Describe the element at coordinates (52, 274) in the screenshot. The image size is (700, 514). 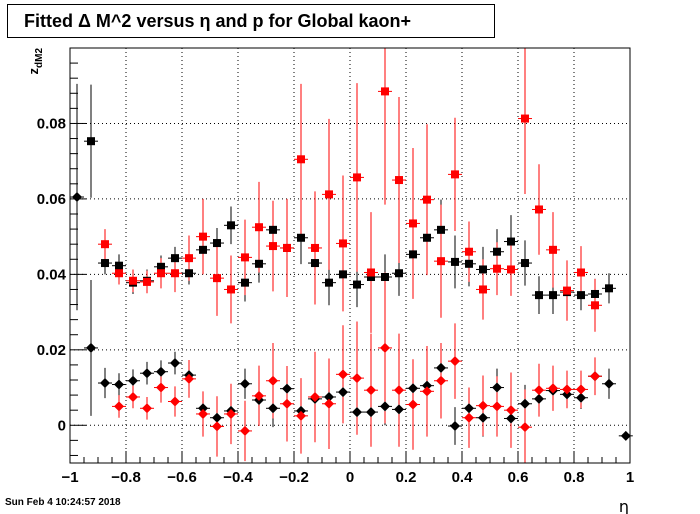
I see `y-tick-label: 0.04` at that location.